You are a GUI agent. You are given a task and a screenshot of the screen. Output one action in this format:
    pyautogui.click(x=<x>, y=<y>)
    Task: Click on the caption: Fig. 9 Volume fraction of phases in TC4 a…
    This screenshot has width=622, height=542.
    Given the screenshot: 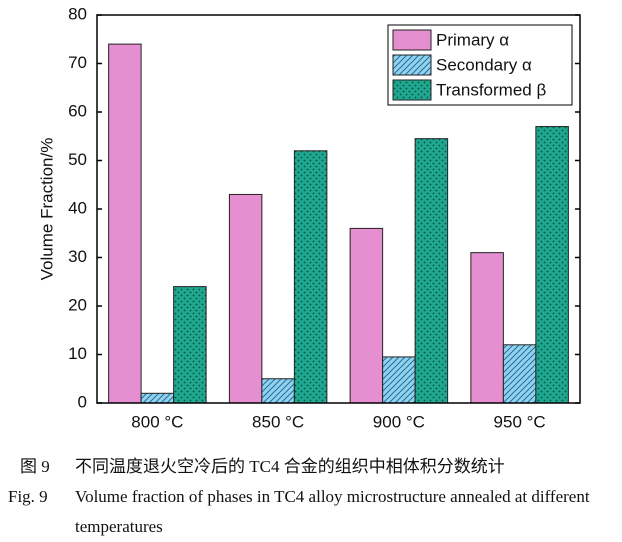 What is the action you would take?
    pyautogui.click(x=308, y=512)
    